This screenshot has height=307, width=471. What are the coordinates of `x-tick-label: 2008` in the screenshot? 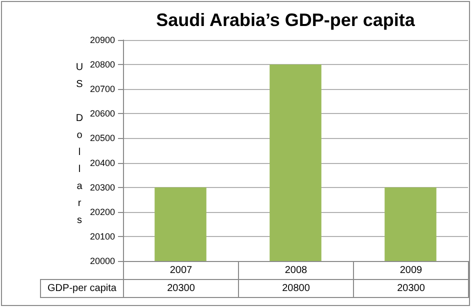 It's located at (296, 270).